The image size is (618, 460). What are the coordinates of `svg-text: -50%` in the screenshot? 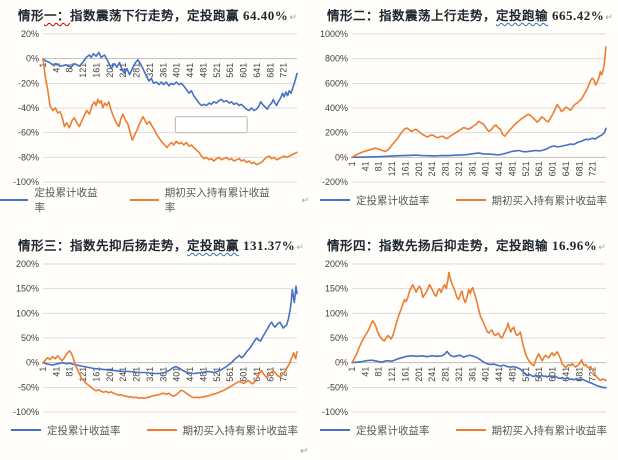 It's located at (337, 387).